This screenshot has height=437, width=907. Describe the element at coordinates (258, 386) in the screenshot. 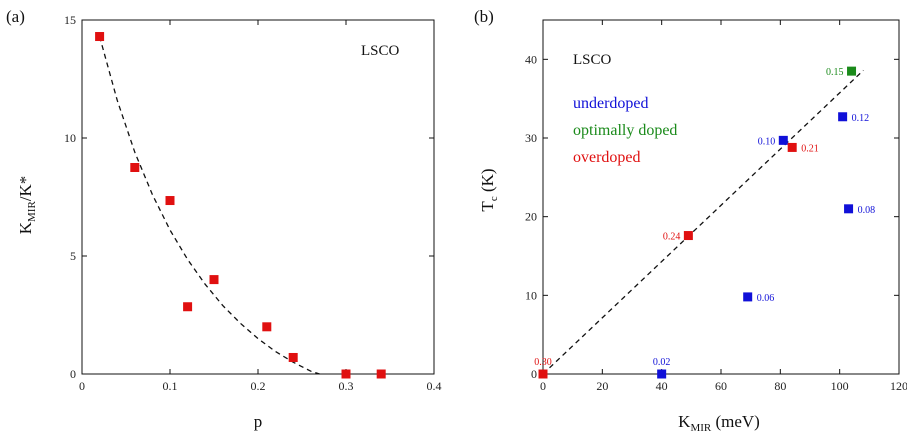

I see `x-tick-label: 0.2` at that location.